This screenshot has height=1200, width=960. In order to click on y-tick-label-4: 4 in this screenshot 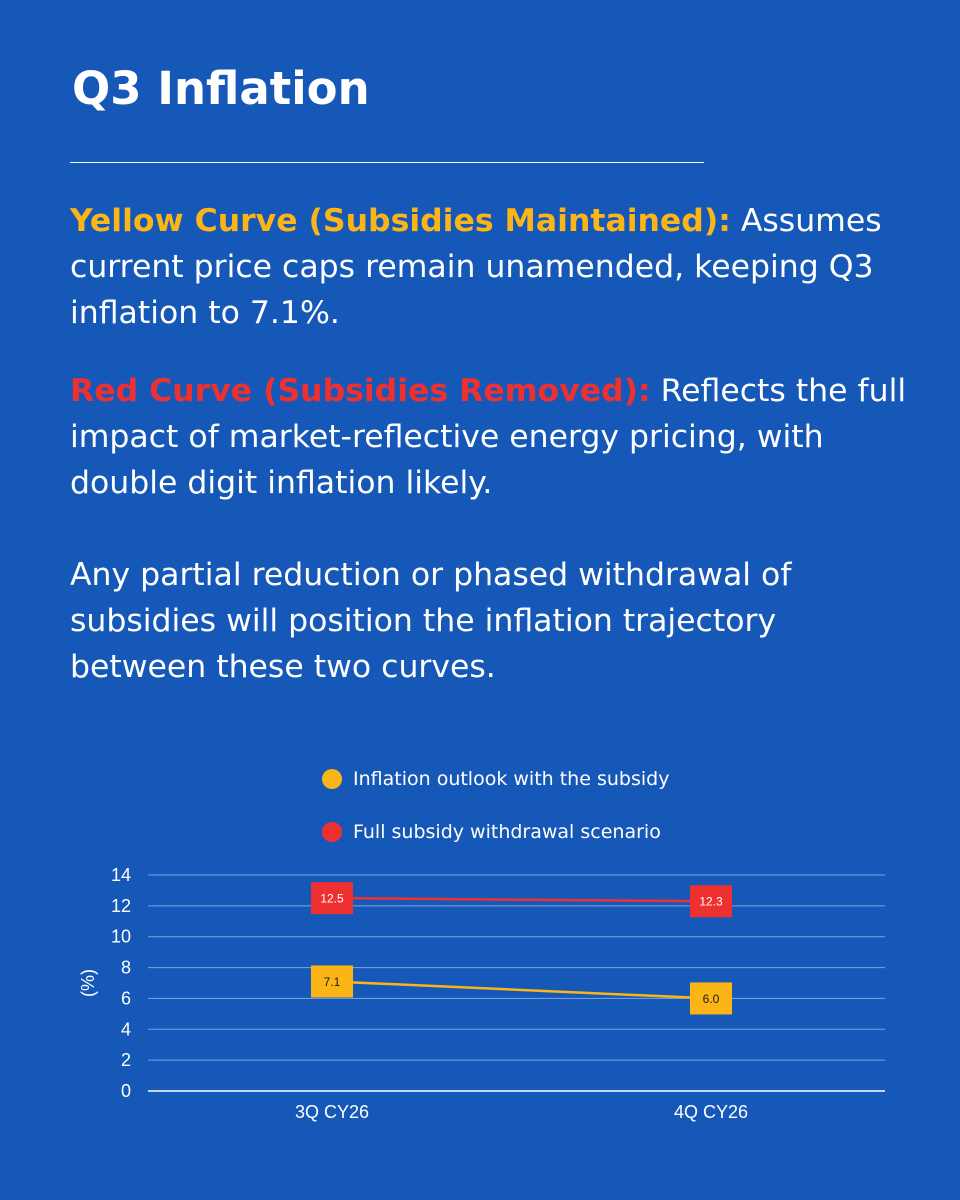, I will do `click(126, 1029)`.